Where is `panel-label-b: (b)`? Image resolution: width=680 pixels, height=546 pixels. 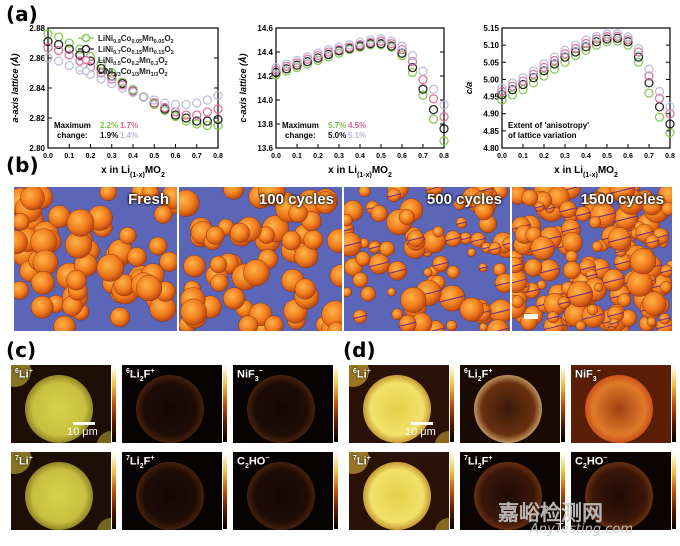
panel-label-b: (b) is located at coordinates (22, 165).